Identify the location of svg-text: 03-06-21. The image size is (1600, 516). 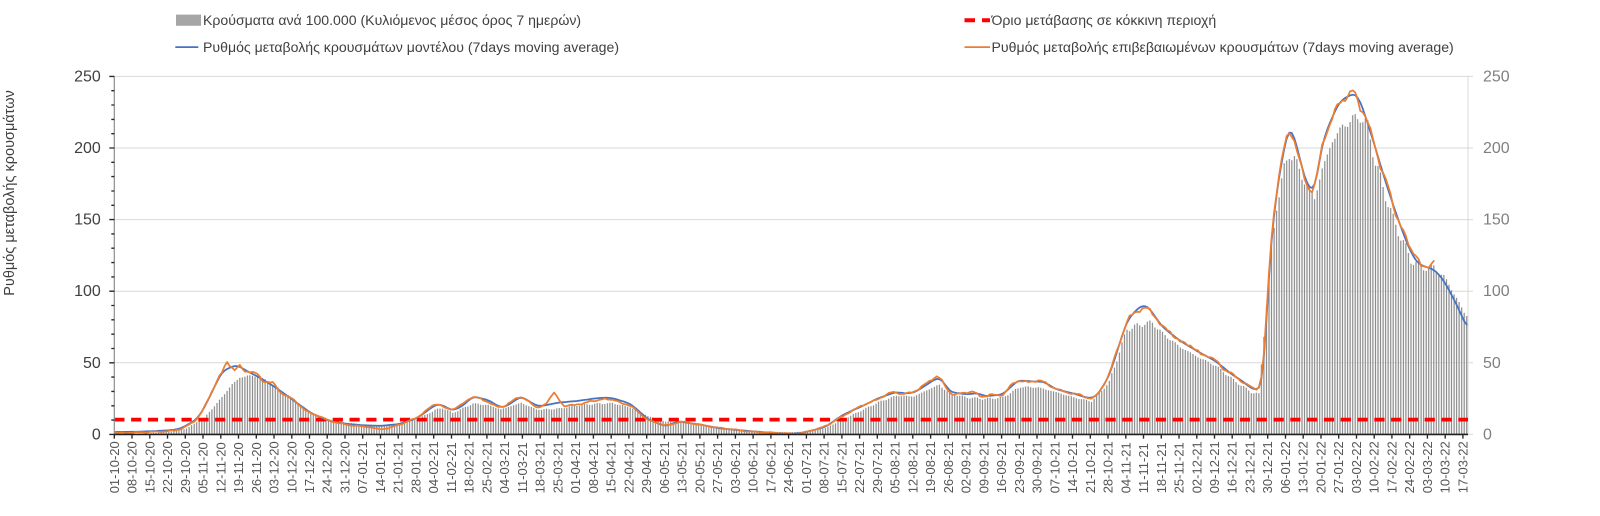
(735, 467).